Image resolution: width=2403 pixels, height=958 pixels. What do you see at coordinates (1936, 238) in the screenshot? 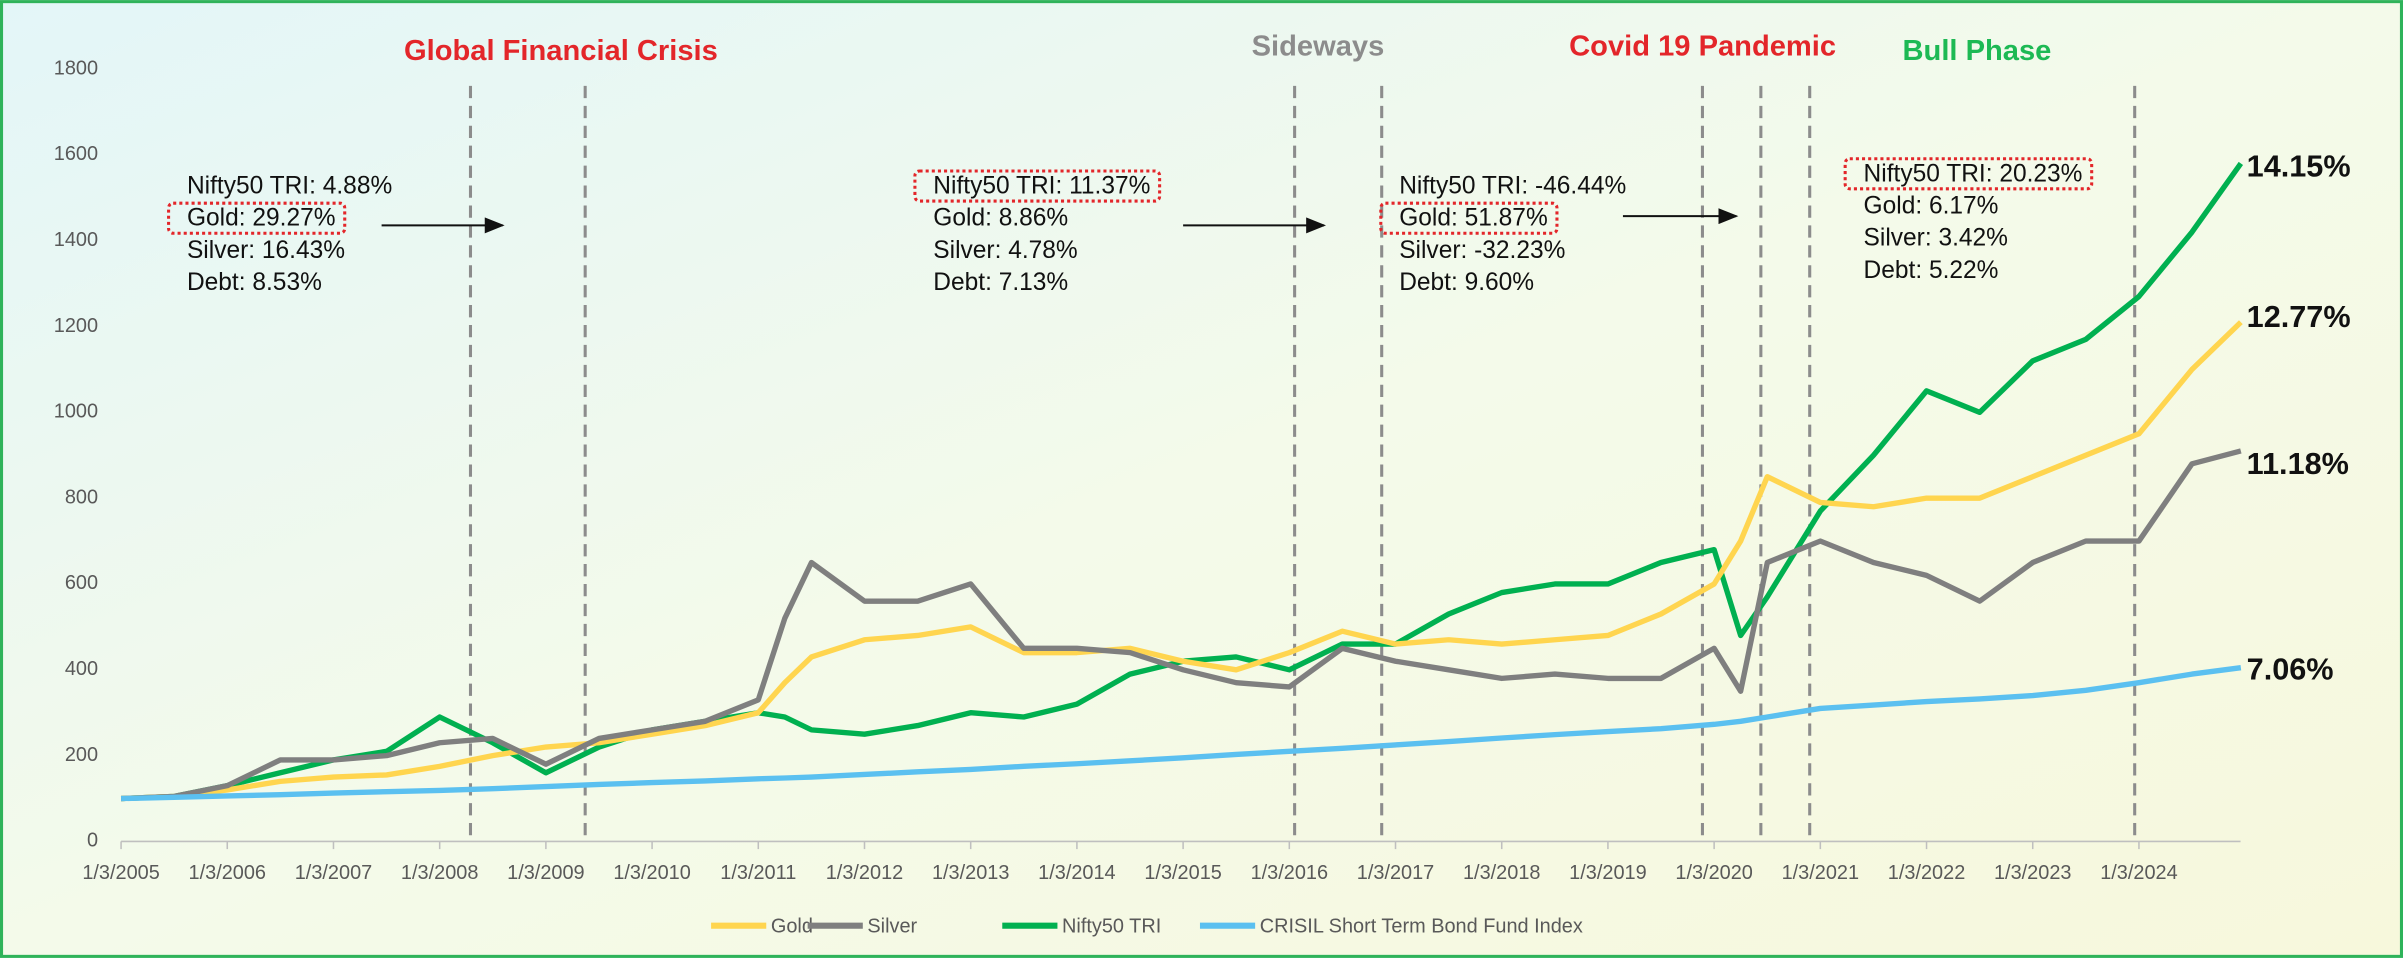
I see `note-line: Silver: 3.42%` at bounding box center [1936, 238].